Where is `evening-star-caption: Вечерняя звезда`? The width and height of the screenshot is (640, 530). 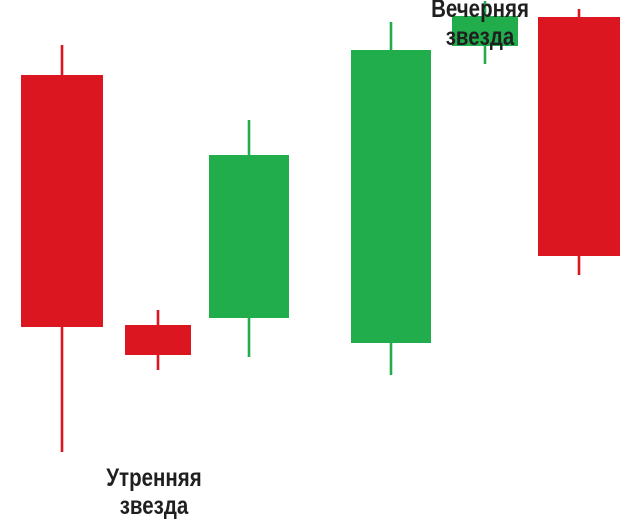
evening-star-caption: Вечерняя звезда is located at coordinates (480, 25).